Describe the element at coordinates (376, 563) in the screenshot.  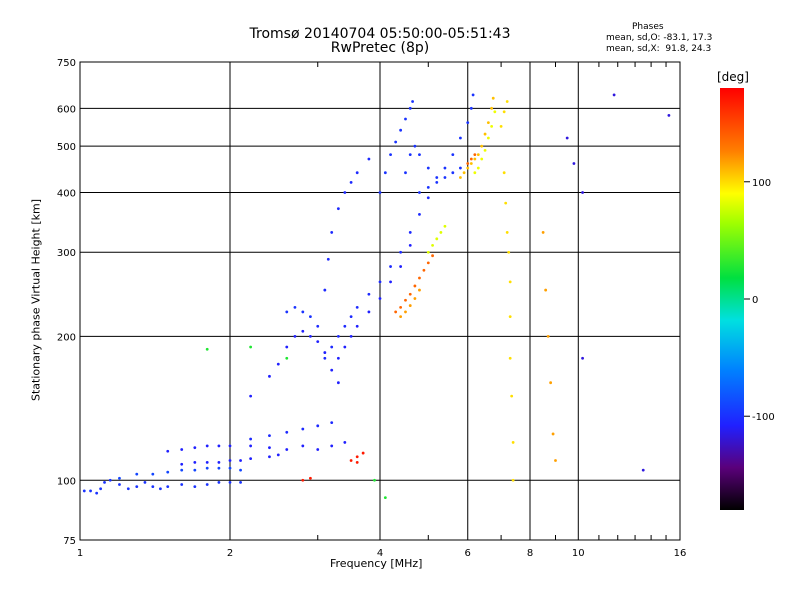
I see `x-axis-label: Frequency [MHz]` at that location.